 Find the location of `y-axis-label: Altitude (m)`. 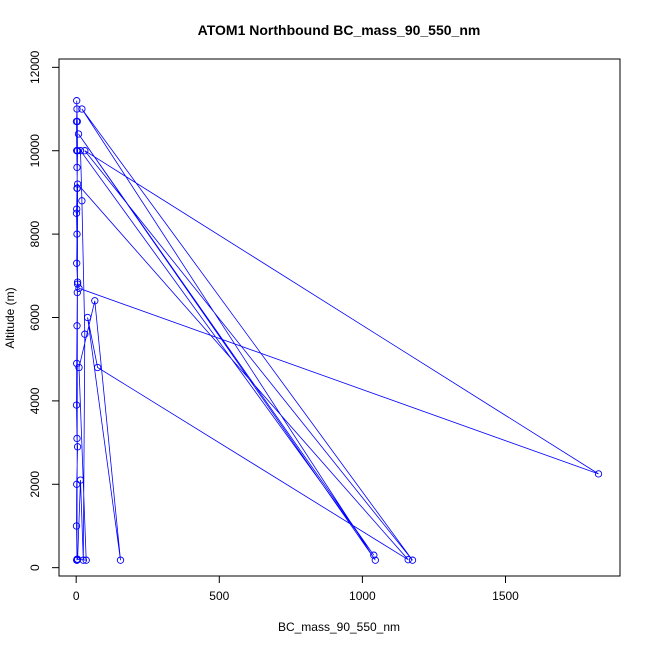

y-axis-label: Altitude (m) is located at coordinates (10, 317).